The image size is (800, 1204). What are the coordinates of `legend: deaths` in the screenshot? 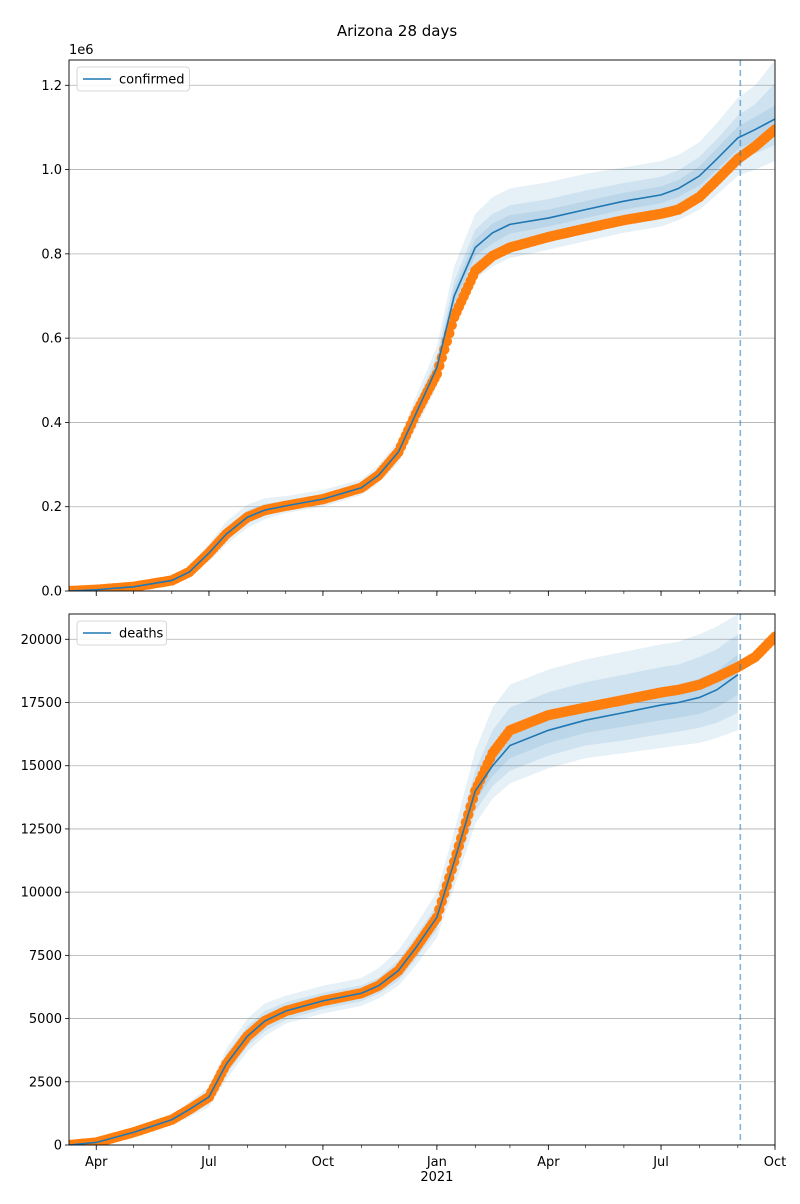 It's located at (121, 633).